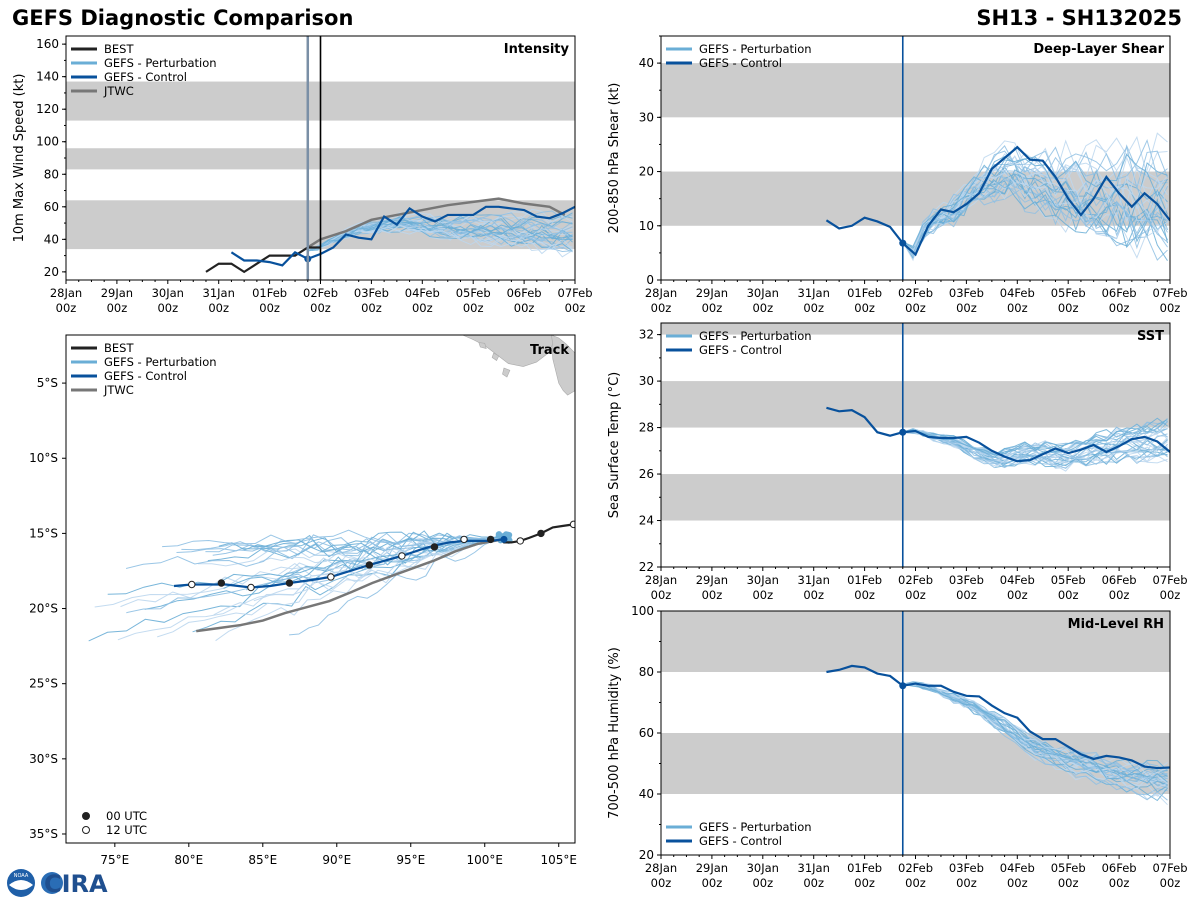 Image resolution: width=1200 pixels, height=900 pixels. What do you see at coordinates (646, 335) in the screenshot?
I see `y-tick-label: 32` at bounding box center [646, 335].